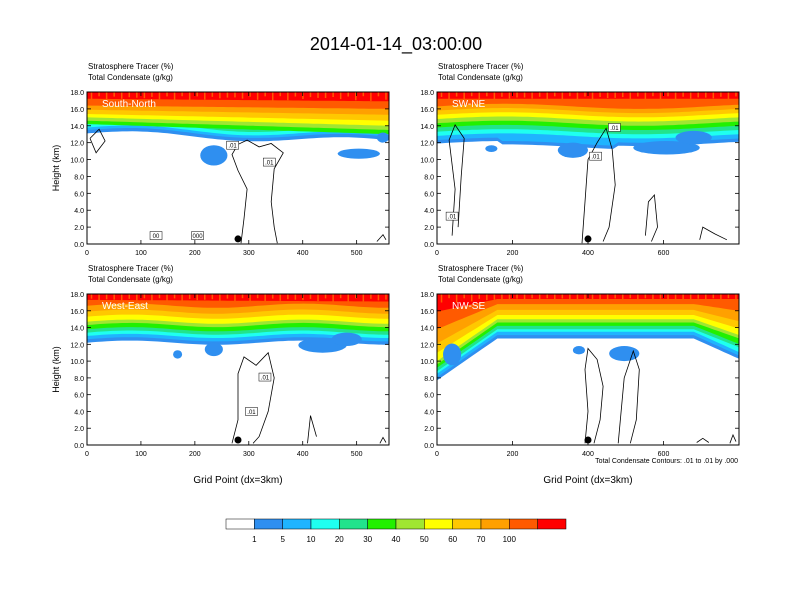 The image size is (792, 612). What do you see at coordinates (77, 144) in the screenshot?
I see `y-tick-label: 12.0` at bounding box center [77, 144].